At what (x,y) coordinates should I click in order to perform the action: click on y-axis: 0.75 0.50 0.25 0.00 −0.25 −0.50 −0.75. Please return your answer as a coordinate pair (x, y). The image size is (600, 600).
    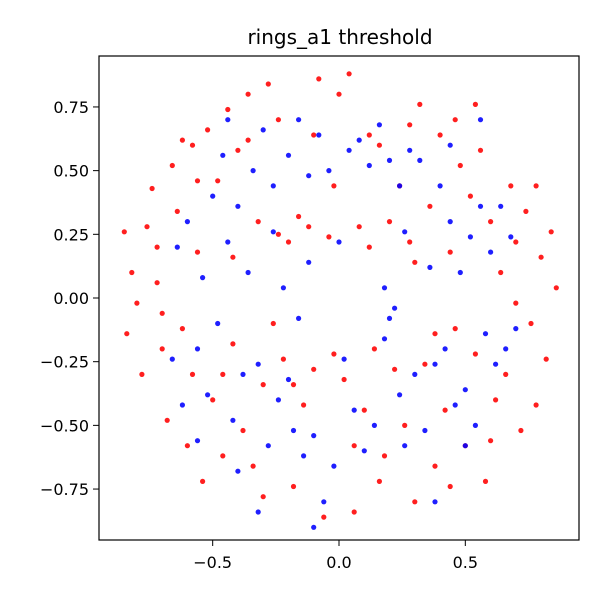
    Looking at the image, I should click on (69, 298).